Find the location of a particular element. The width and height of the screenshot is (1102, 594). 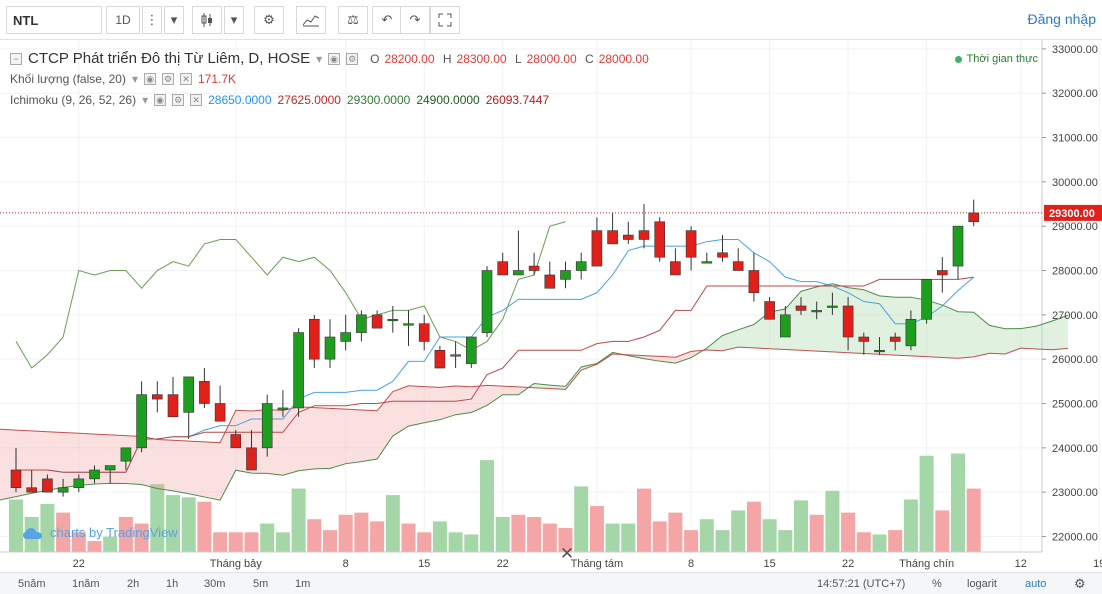

tradingview-watermark: charts by TradingView is located at coordinates (100, 532).